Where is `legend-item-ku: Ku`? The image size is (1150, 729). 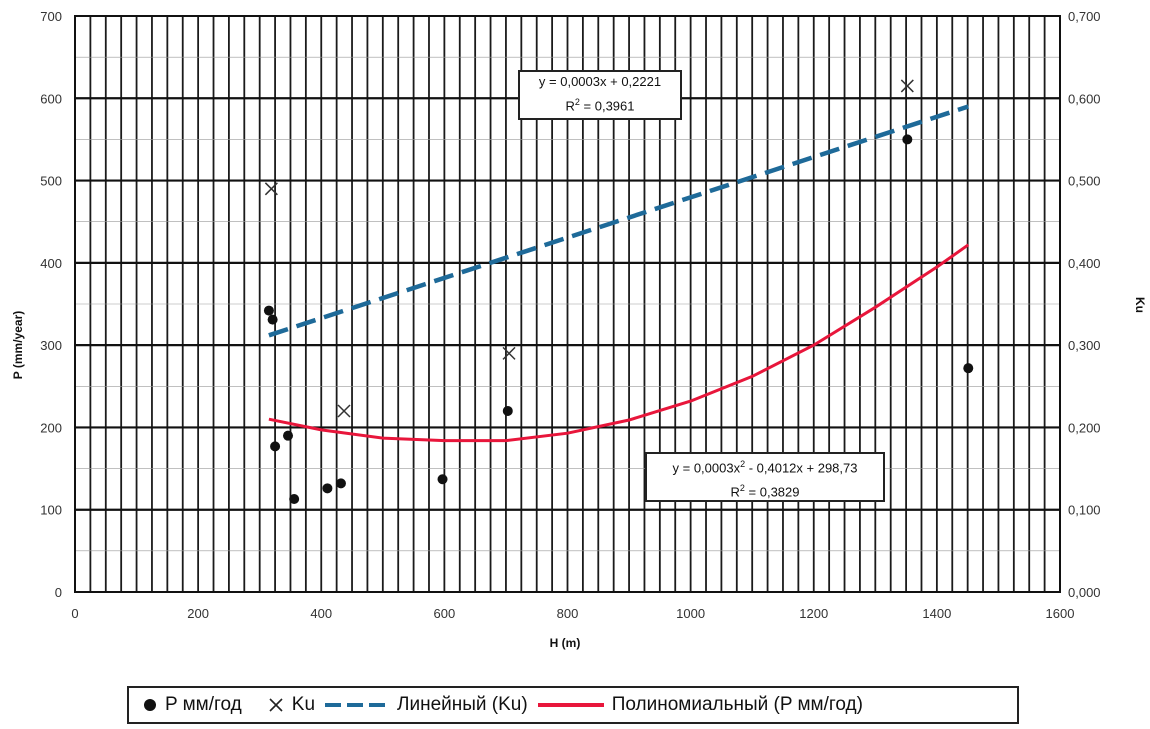
legend-item-ku: Ku is located at coordinates (291, 705).